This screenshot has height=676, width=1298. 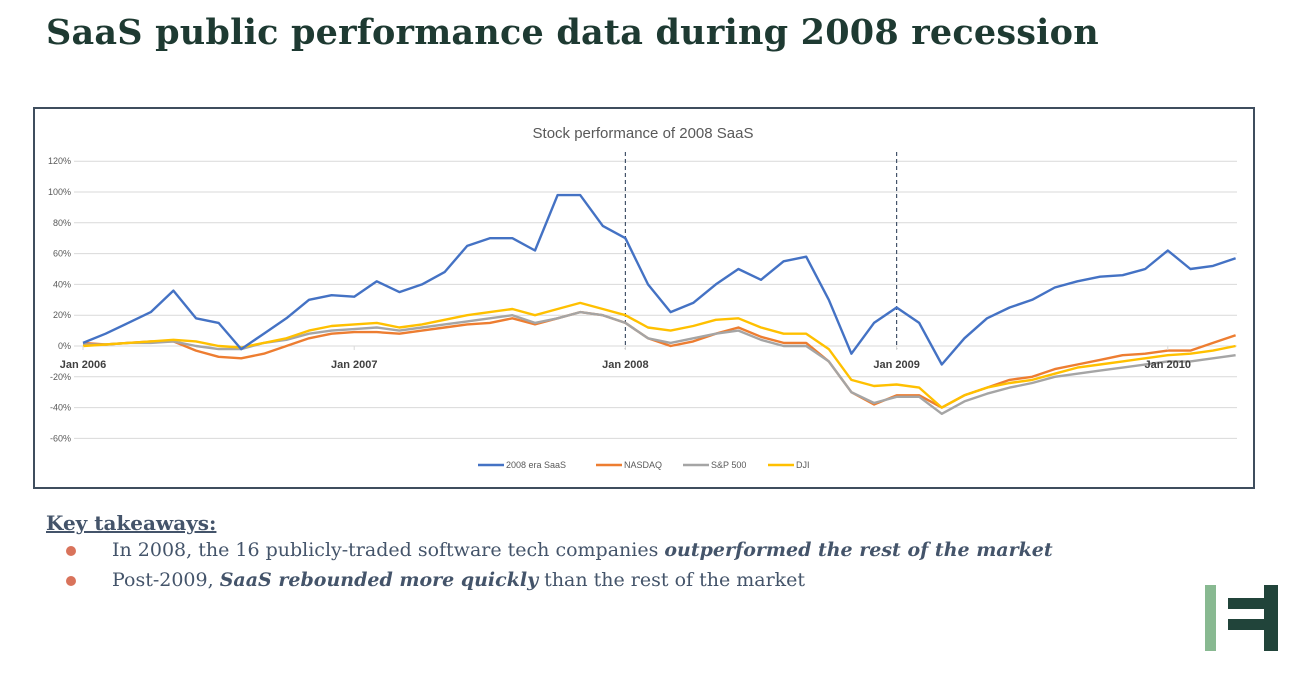 What do you see at coordinates (728, 465) in the screenshot?
I see `legend-label: S&P 500` at bounding box center [728, 465].